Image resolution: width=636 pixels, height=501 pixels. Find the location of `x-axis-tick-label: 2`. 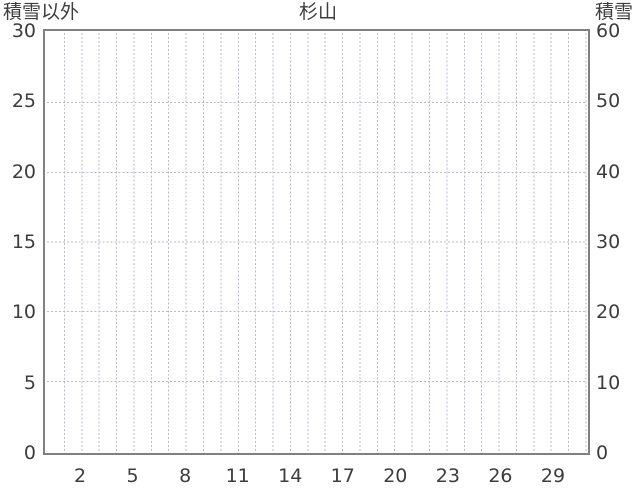

x-axis-tick-label: 2 is located at coordinates (80, 476).